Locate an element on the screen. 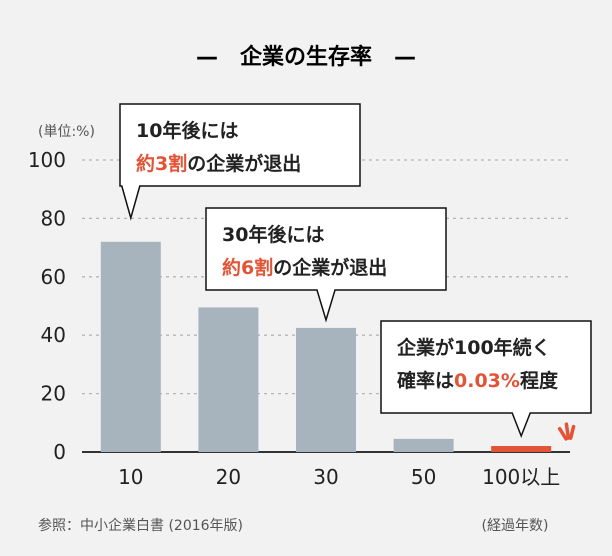 This screenshot has width=612, height=556. x-tick-label: 100以上 is located at coordinates (521, 477).